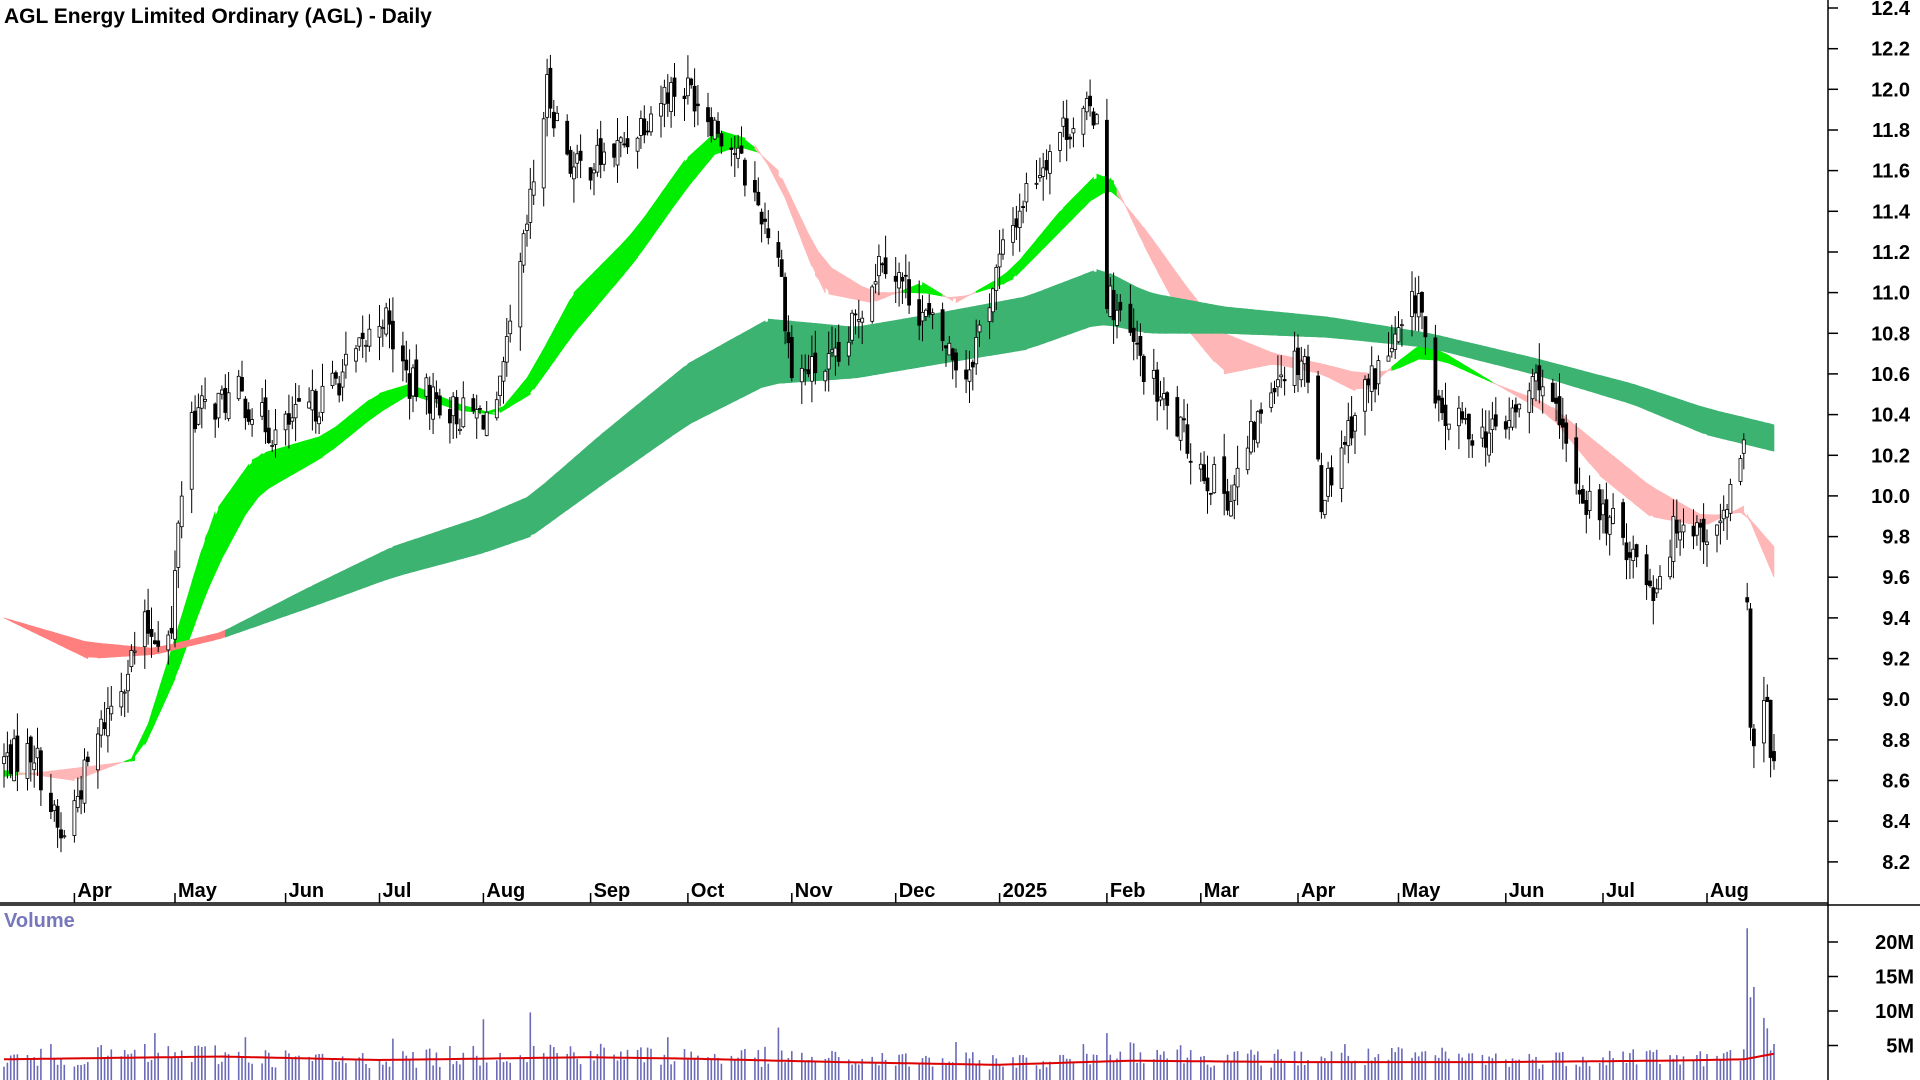 This screenshot has height=1080, width=1920. What do you see at coordinates (889, 1004) in the screenshot?
I see `volume-bars` at bounding box center [889, 1004].